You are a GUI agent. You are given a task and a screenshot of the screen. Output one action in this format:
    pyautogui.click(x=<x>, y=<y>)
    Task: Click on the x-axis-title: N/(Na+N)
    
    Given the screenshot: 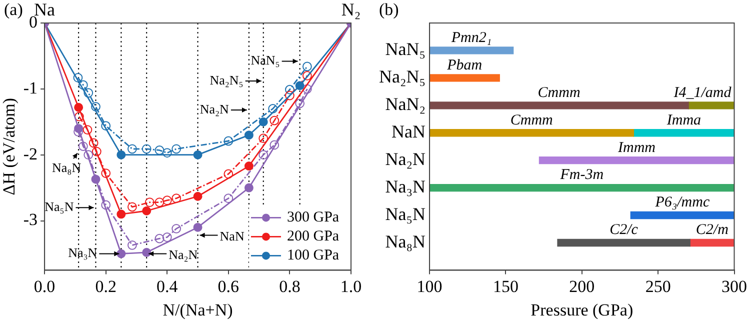 What is the action you would take?
    pyautogui.click(x=197, y=310)
    